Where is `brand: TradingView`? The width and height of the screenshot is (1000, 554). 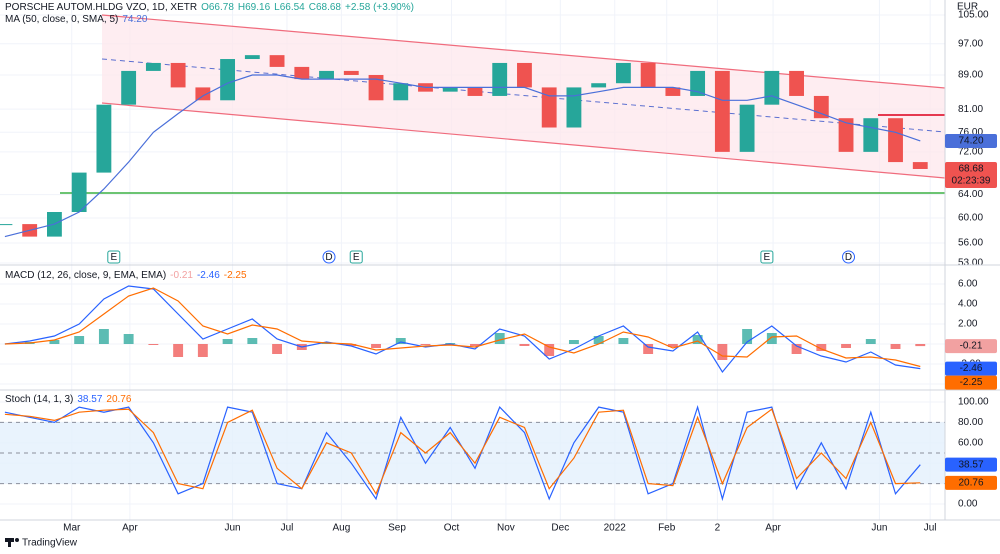
brand: TradingView is located at coordinates (41, 543).